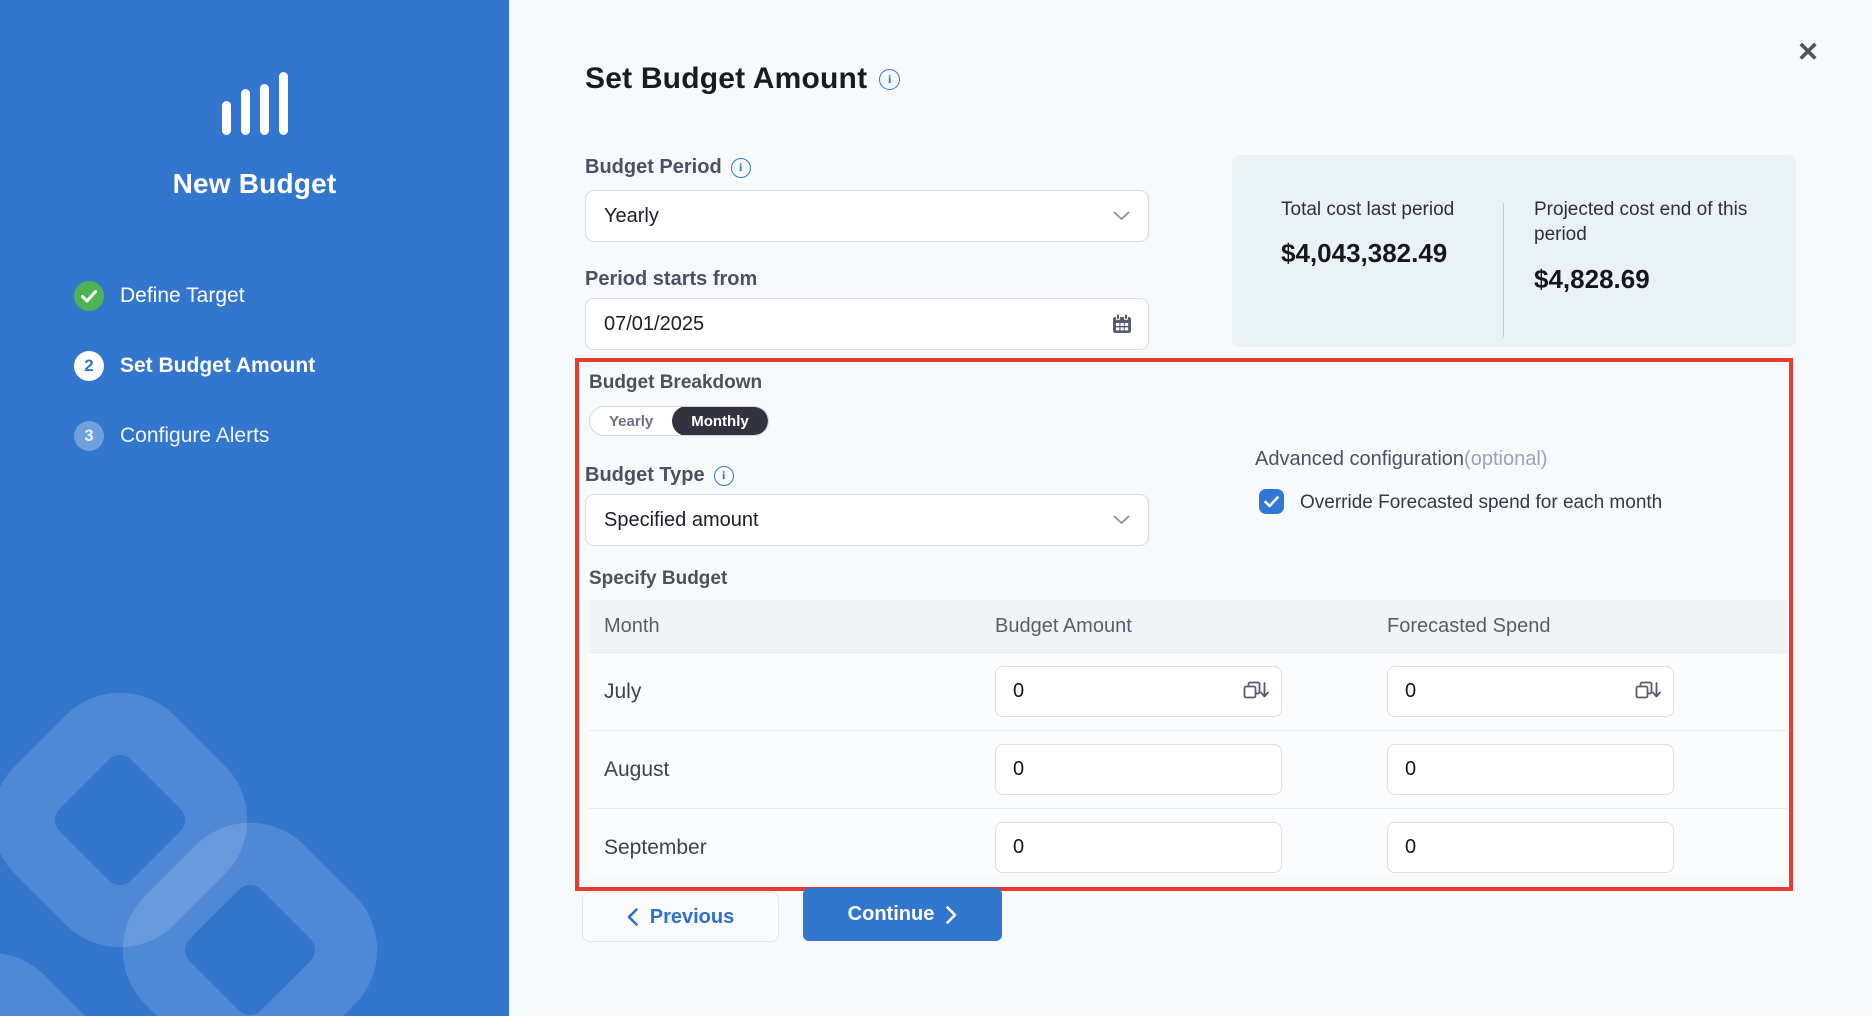 This screenshot has width=1872, height=1016. What do you see at coordinates (189, 854) in the screenshot?
I see `brand-watermark` at bounding box center [189, 854].